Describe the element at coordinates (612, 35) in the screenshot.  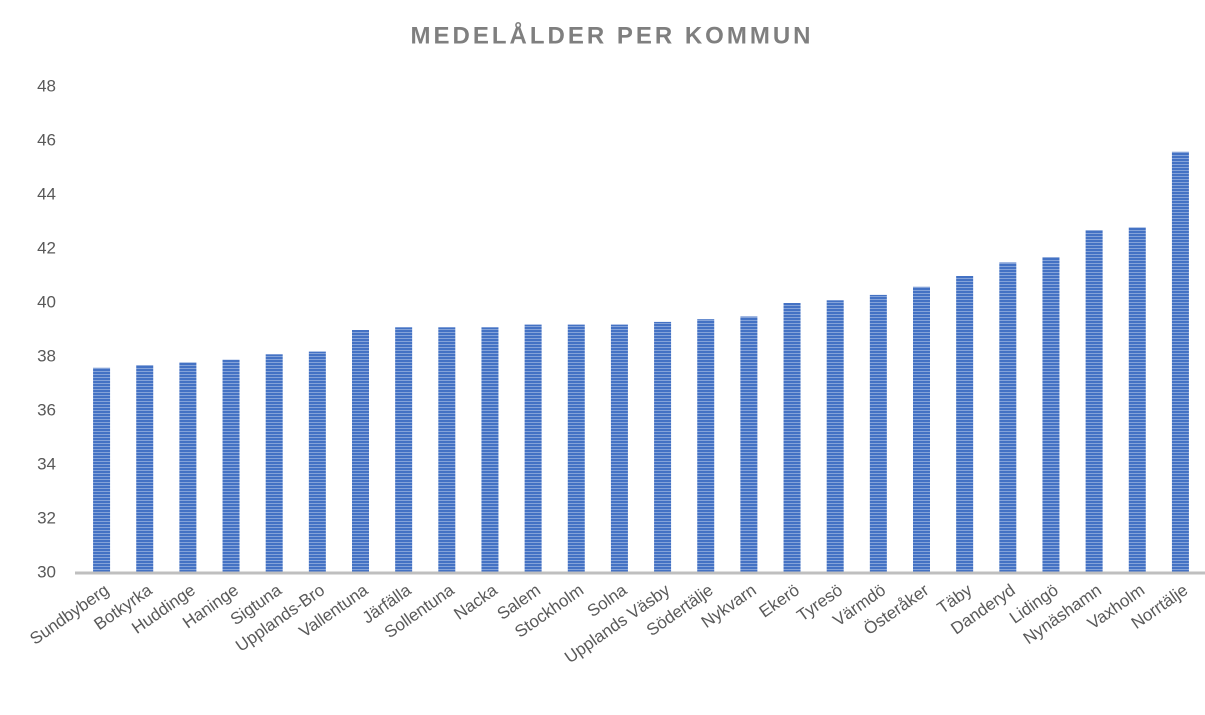
I see `chart-title: MEDELÅLDER PER KOMMUN` at that location.